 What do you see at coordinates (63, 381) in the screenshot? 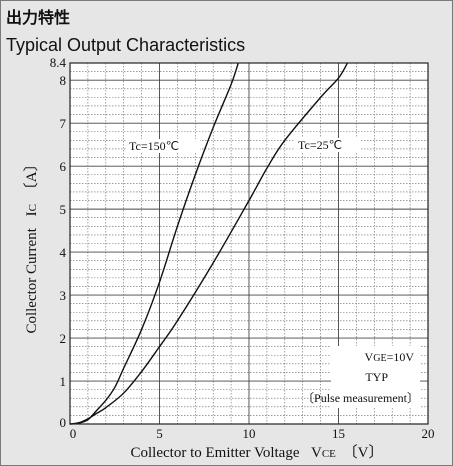
I see `y-tick-label: 1` at bounding box center [63, 381].